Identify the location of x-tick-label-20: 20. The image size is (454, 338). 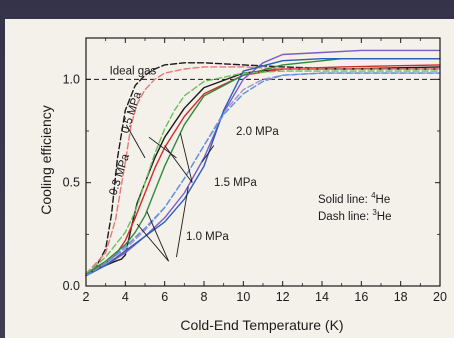
(440, 297).